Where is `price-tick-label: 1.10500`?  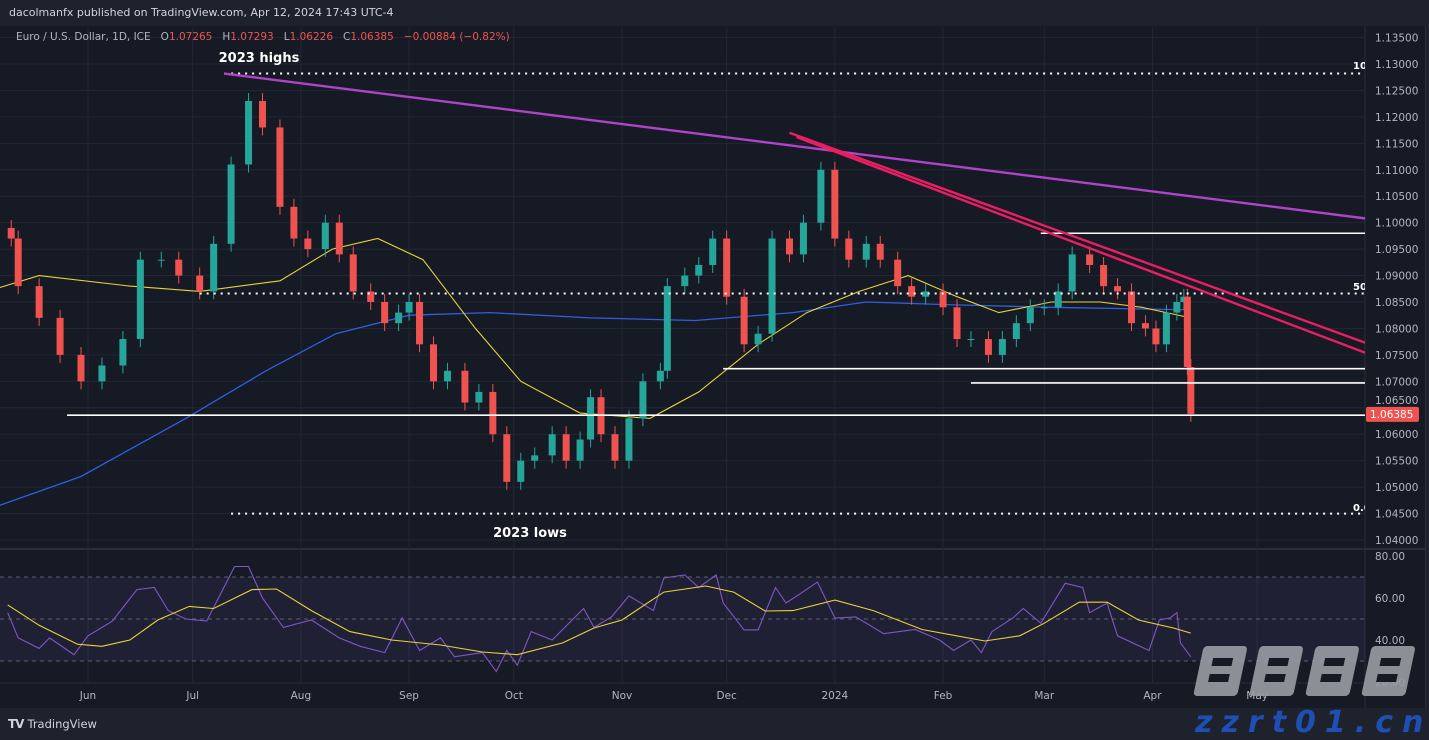
price-tick-label: 1.10500 is located at coordinates (1396, 197).